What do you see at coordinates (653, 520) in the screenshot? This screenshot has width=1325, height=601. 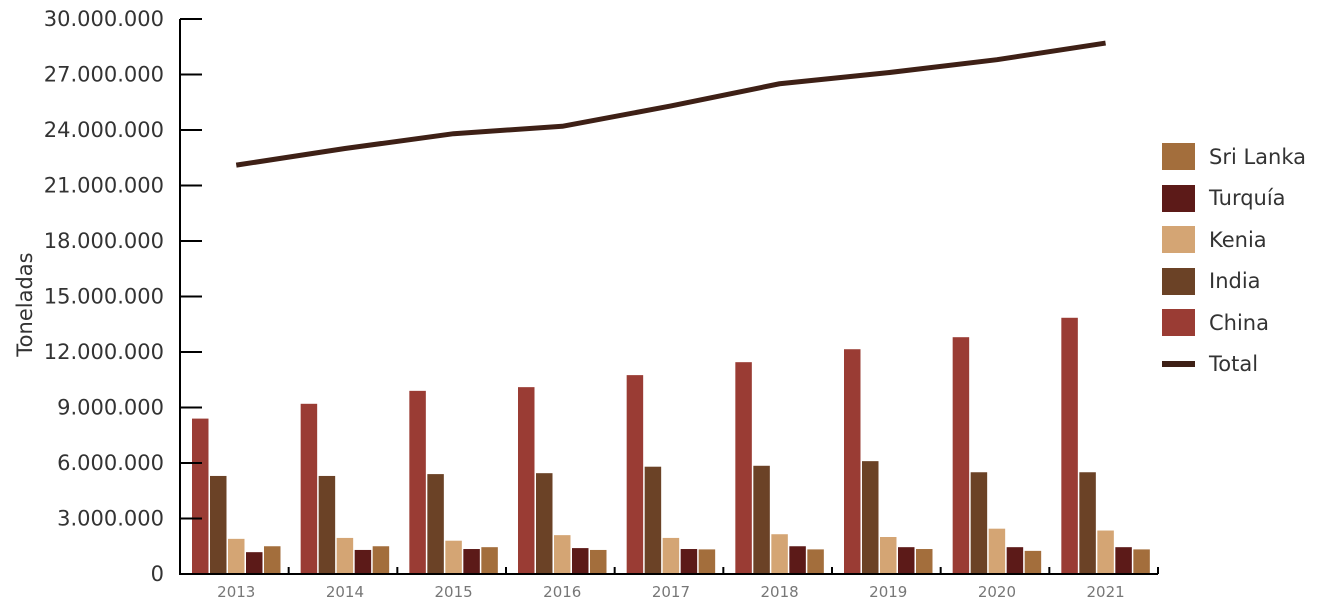 I see `bar-india-2017` at bounding box center [653, 520].